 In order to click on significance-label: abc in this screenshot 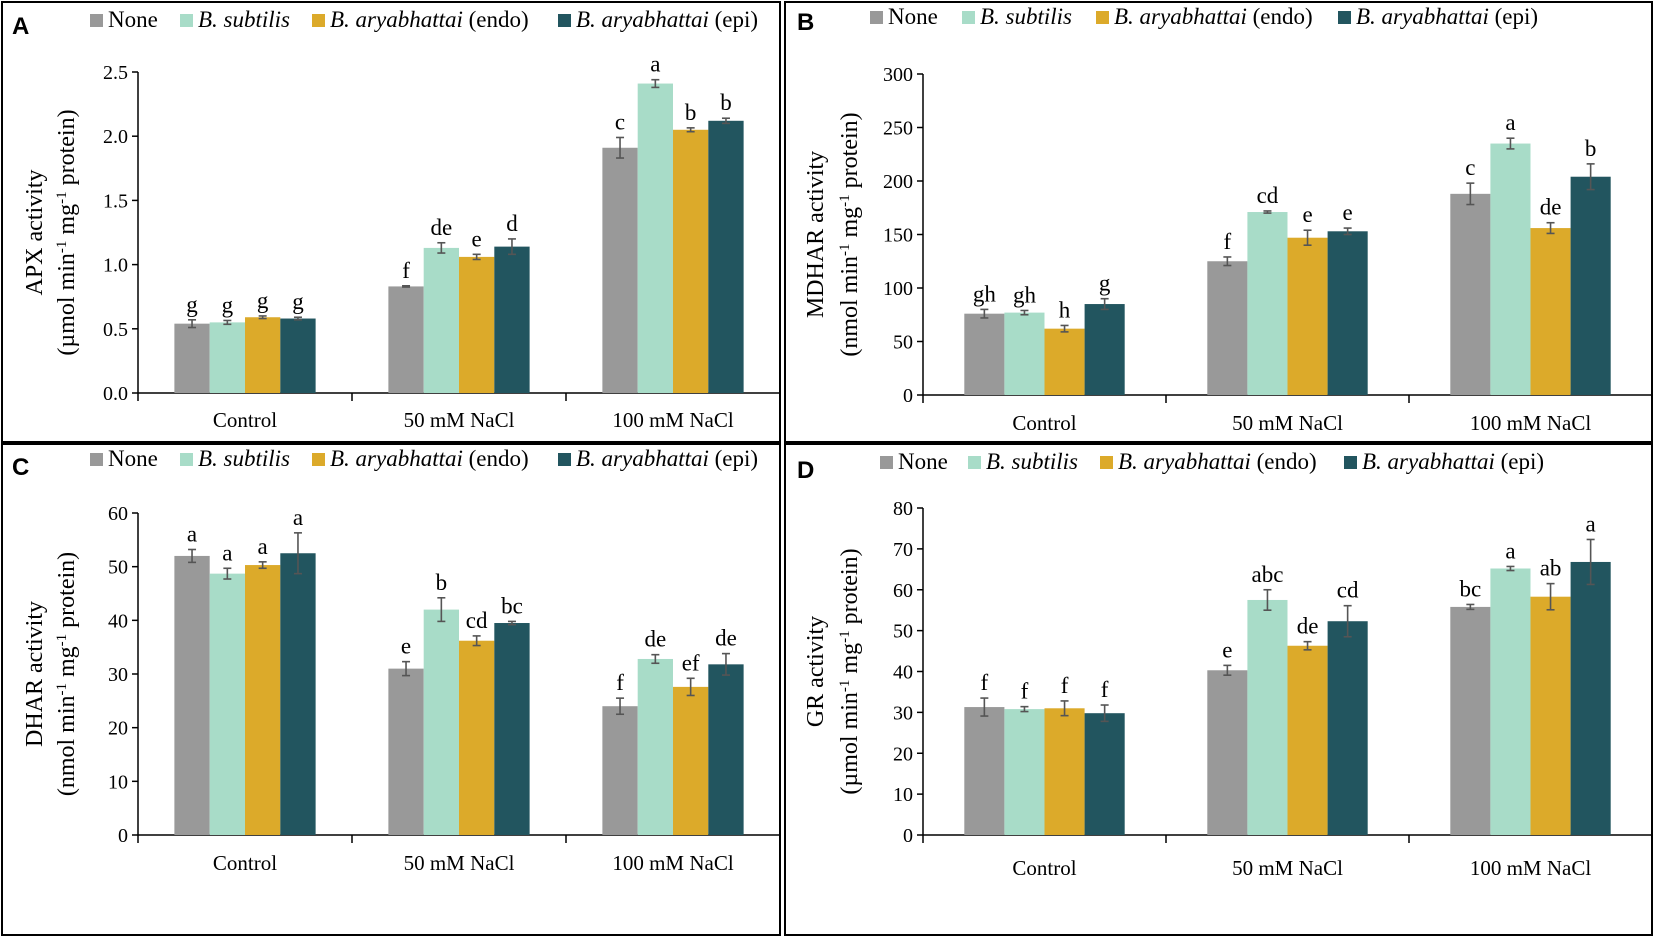, I will do `click(1267, 574)`.